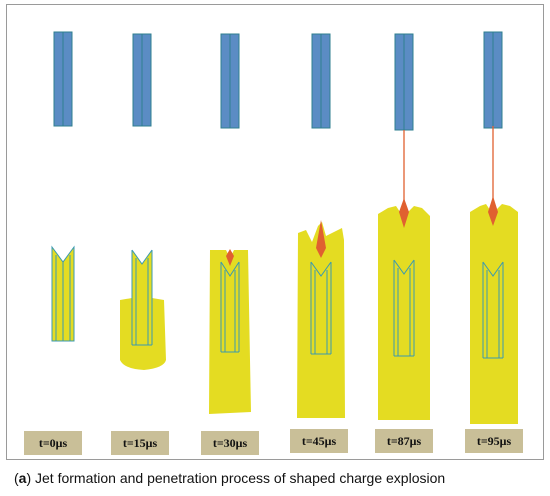 The image size is (550, 496). Describe the element at coordinates (16, 478) in the screenshot. I see `caption-prefix: (` at that location.